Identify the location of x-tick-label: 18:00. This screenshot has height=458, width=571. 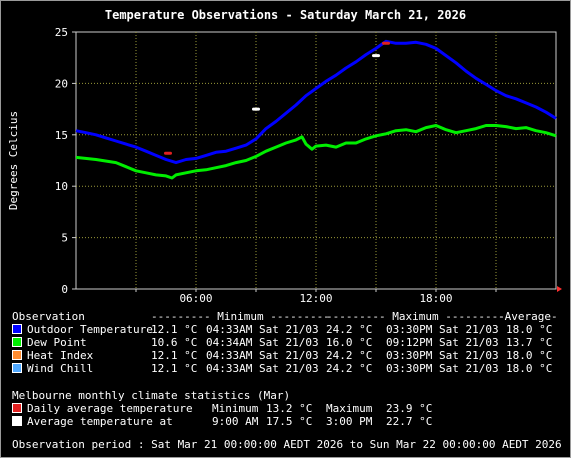
(435, 298).